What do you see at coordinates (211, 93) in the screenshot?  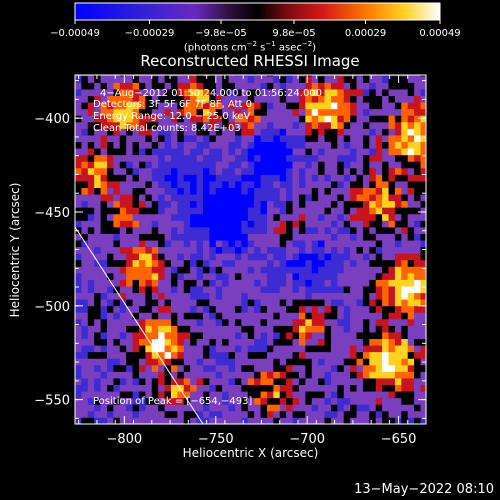 I see `annotation-time-range: 4−Aug−2012 01:50:24.000 to 01:56:24.000` at bounding box center [211, 93].